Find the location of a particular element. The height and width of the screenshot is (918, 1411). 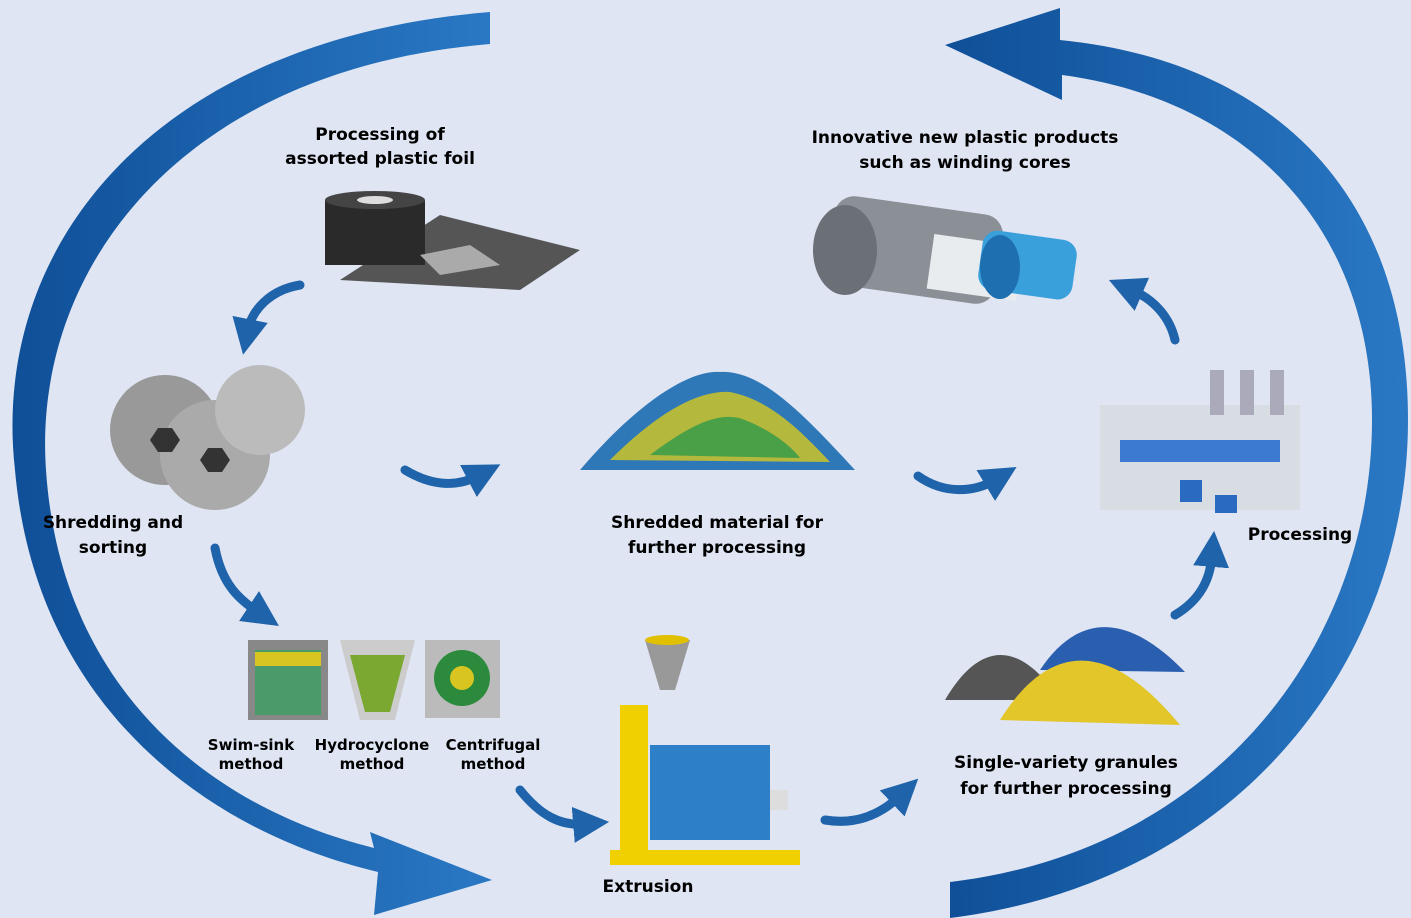

method-label: Hydrocyclone is located at coordinates (372, 745).